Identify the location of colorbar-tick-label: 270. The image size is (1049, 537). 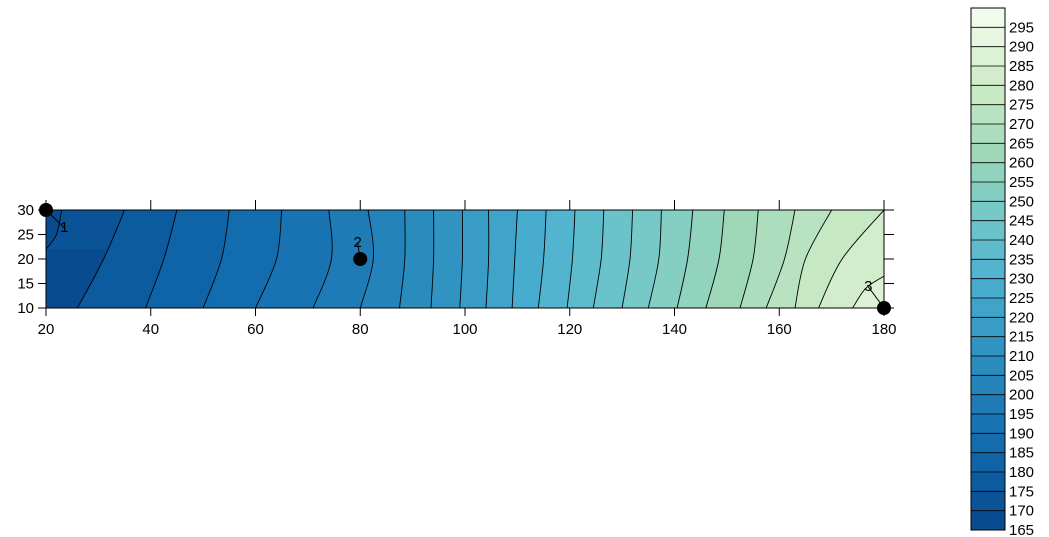
(1021, 124).